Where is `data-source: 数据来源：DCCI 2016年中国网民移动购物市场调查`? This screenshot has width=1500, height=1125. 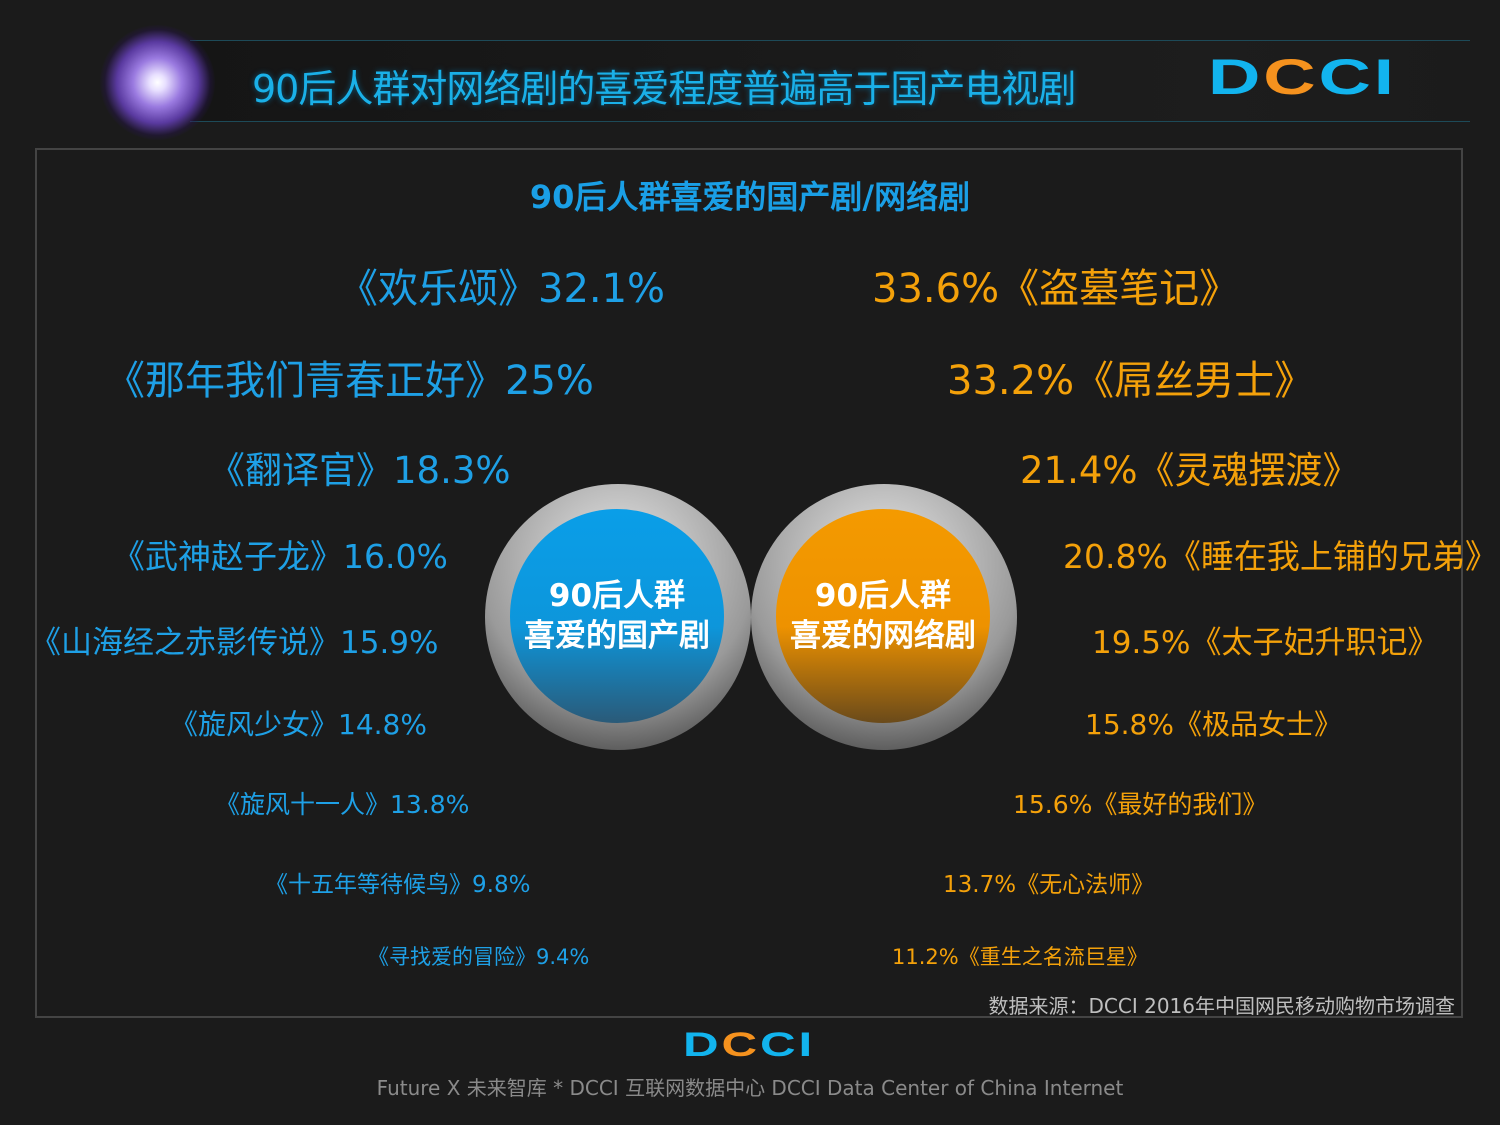
data-source: 数据来源：DCCI 2016年中国网民移动购物市场调查 is located at coordinates (1221, 1006).